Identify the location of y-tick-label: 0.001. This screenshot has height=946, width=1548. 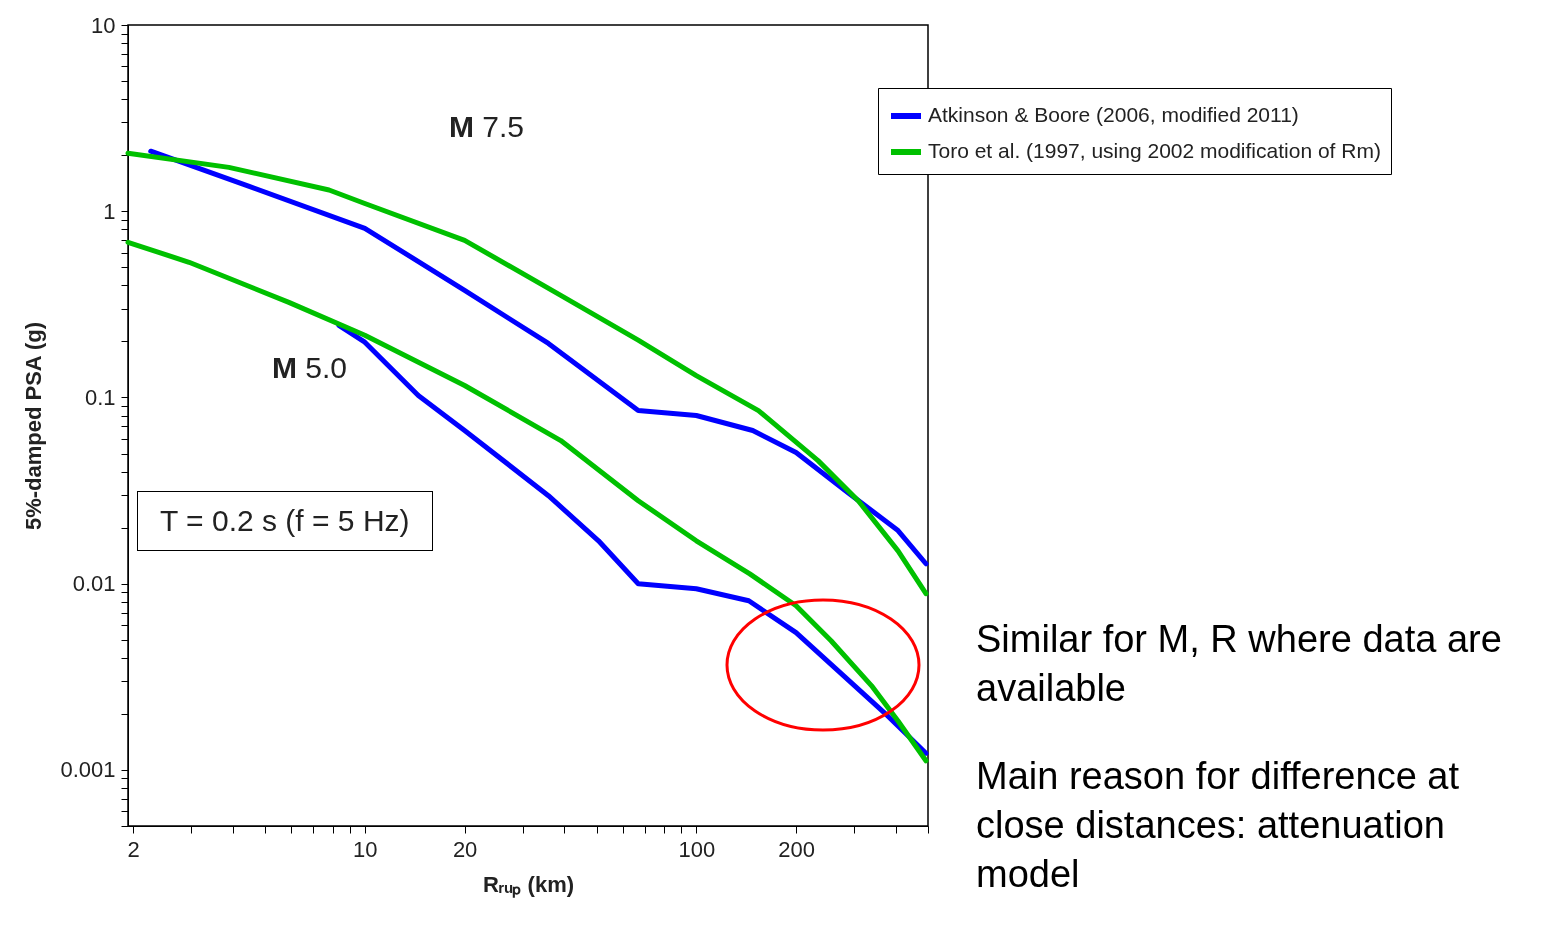
(88, 770).